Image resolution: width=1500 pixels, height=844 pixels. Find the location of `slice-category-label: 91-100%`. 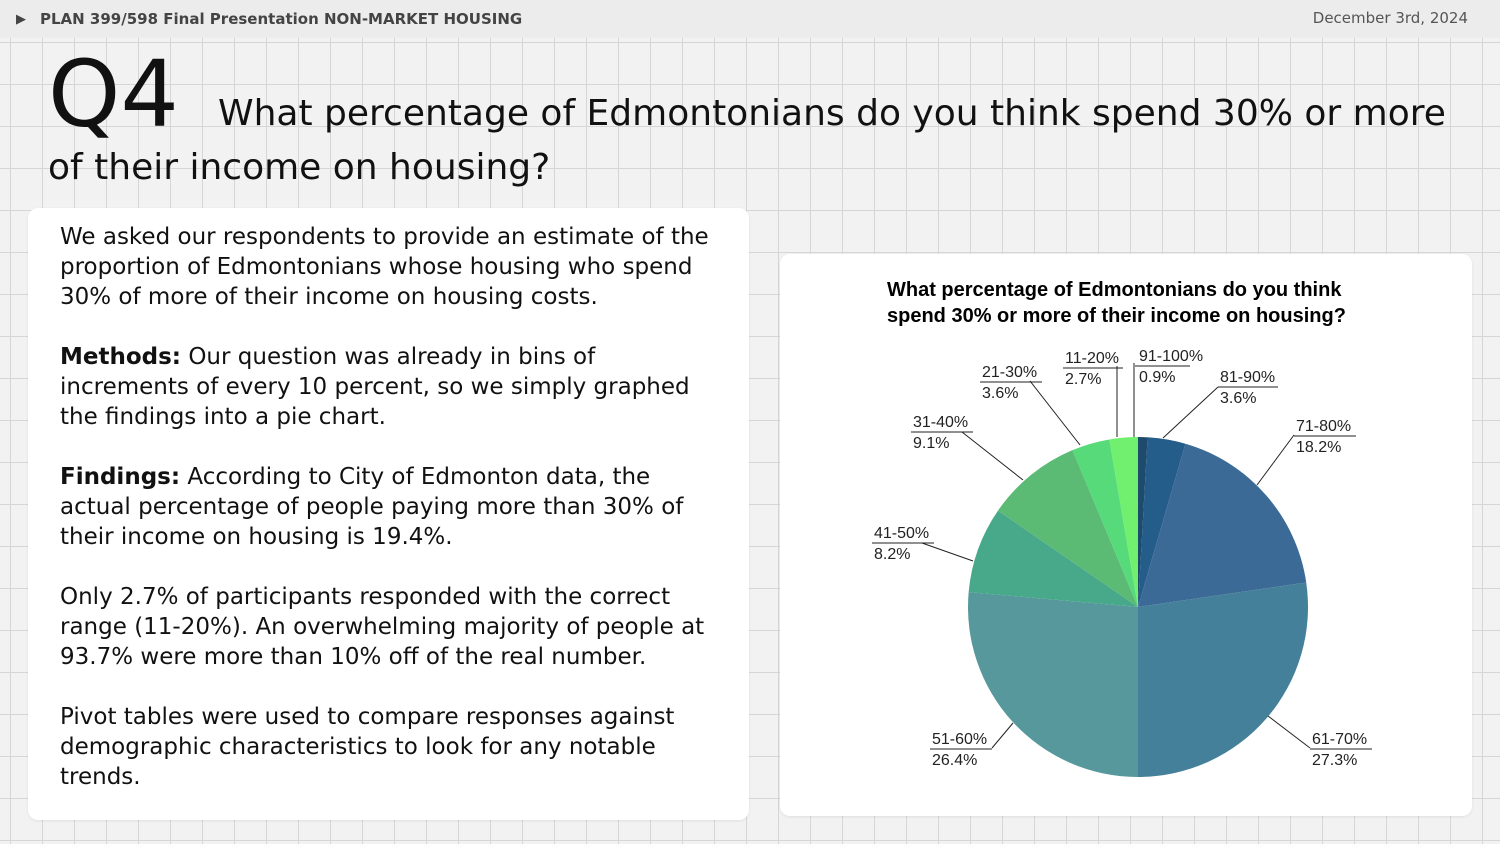

slice-category-label: 91-100% is located at coordinates (1171, 356).